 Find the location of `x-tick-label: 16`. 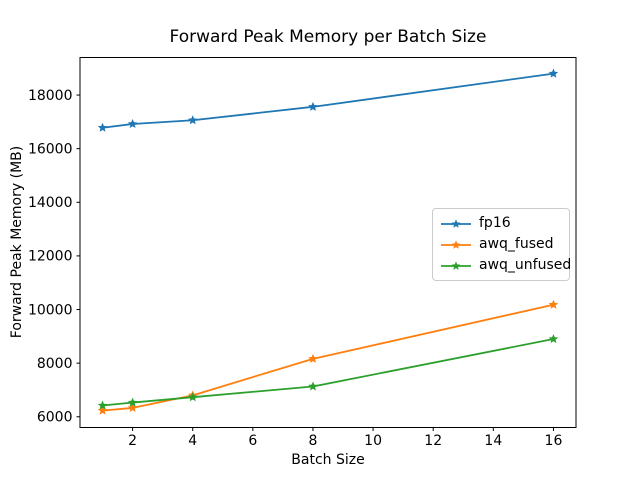

x-tick-label: 16 is located at coordinates (554, 441).